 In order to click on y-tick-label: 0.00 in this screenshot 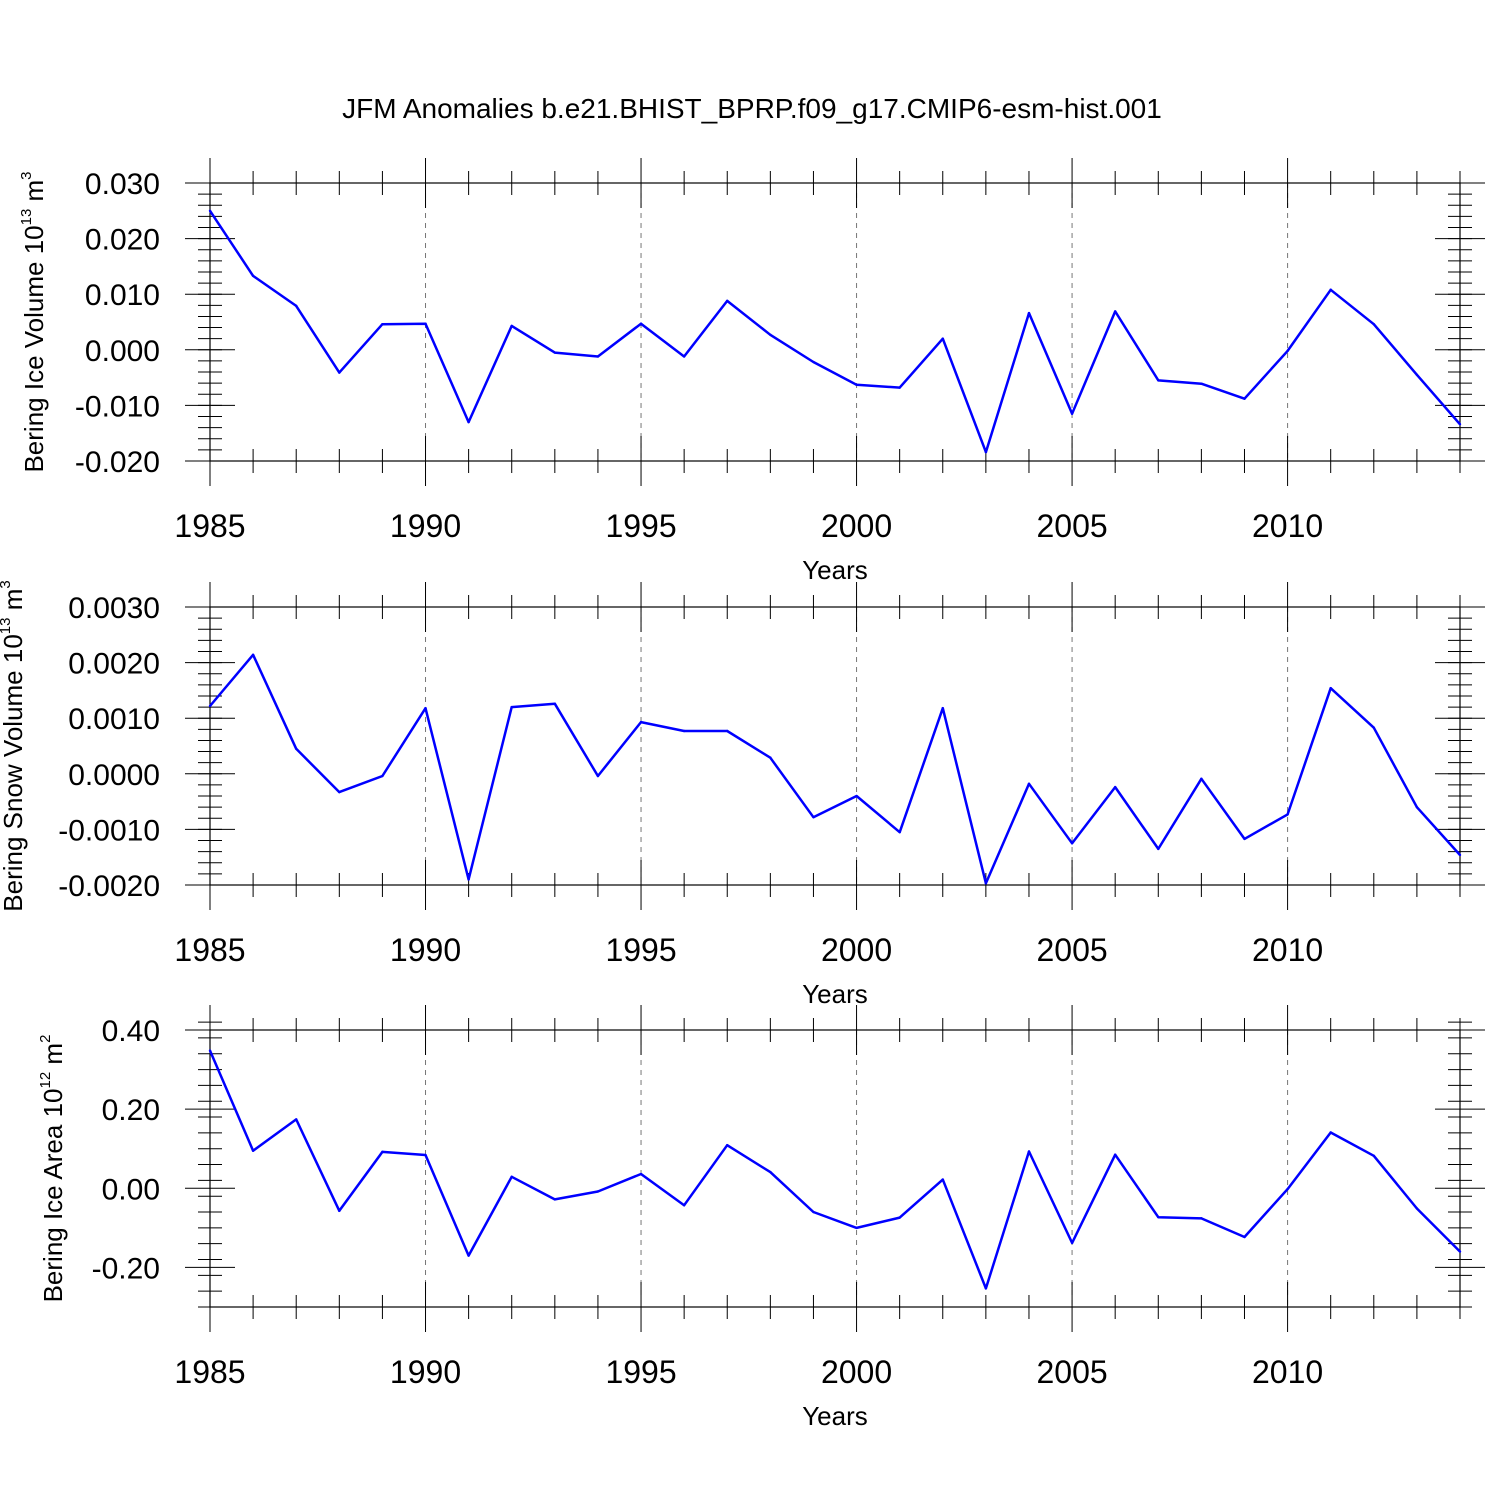, I will do `click(131, 1189)`.